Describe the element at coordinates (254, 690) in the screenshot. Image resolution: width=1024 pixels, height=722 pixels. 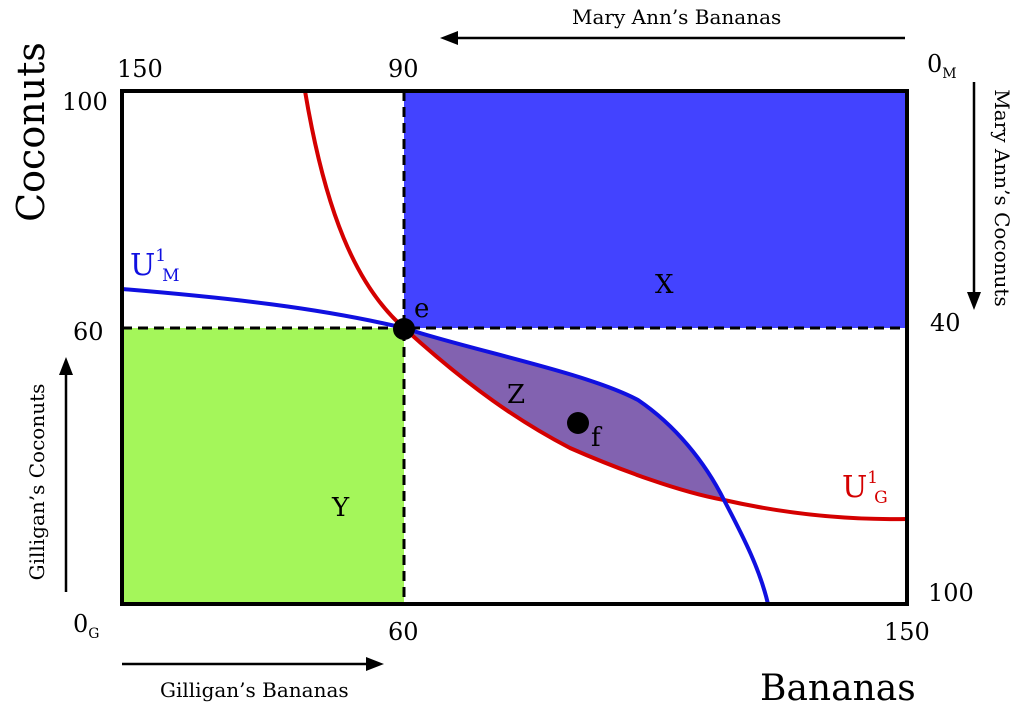
I see `bottom-axis-title: Gilligan’s Bananas` at that location.